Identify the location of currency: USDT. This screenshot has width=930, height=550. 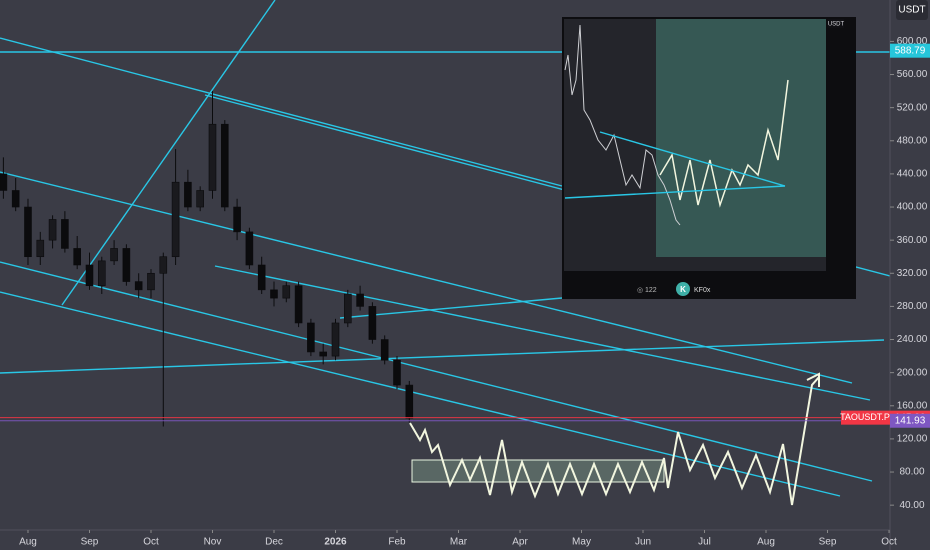
(911, 10).